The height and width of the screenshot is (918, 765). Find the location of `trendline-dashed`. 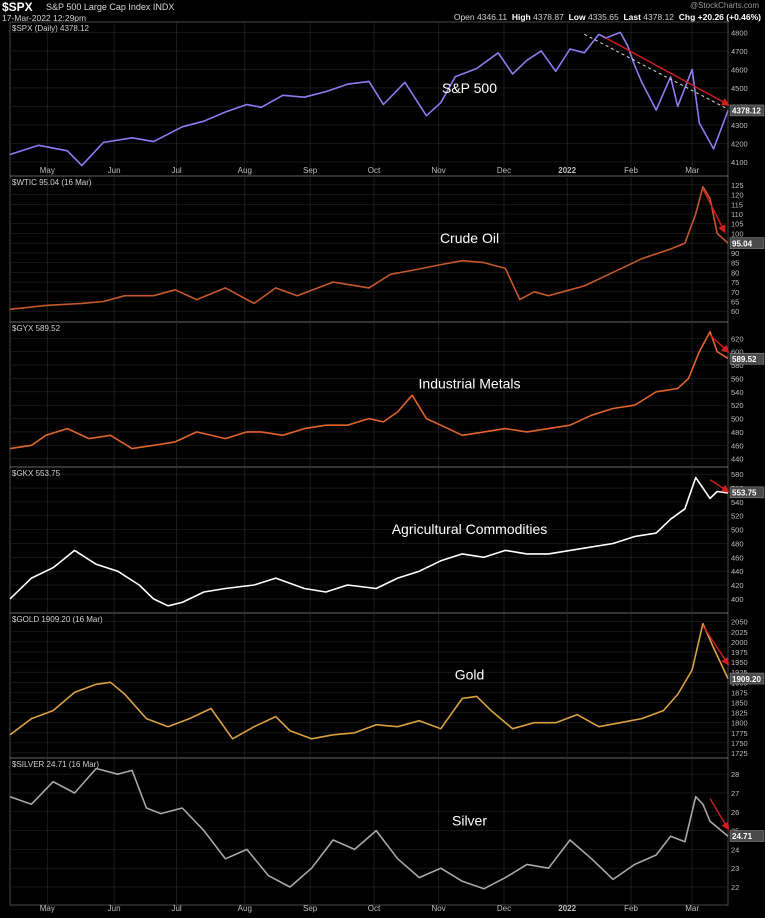

trendline-dashed is located at coordinates (656, 71).